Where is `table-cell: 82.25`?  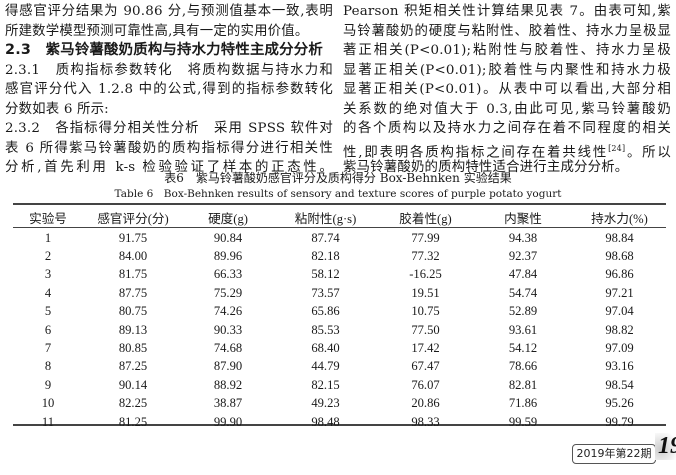 table-cell: 82.25 is located at coordinates (133, 403).